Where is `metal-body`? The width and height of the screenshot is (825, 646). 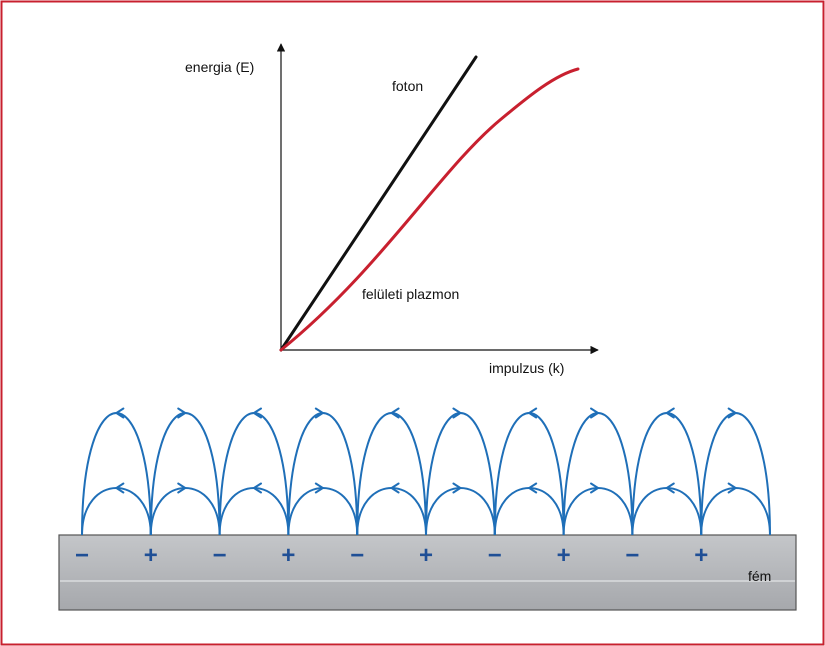 metal-body is located at coordinates (427, 572).